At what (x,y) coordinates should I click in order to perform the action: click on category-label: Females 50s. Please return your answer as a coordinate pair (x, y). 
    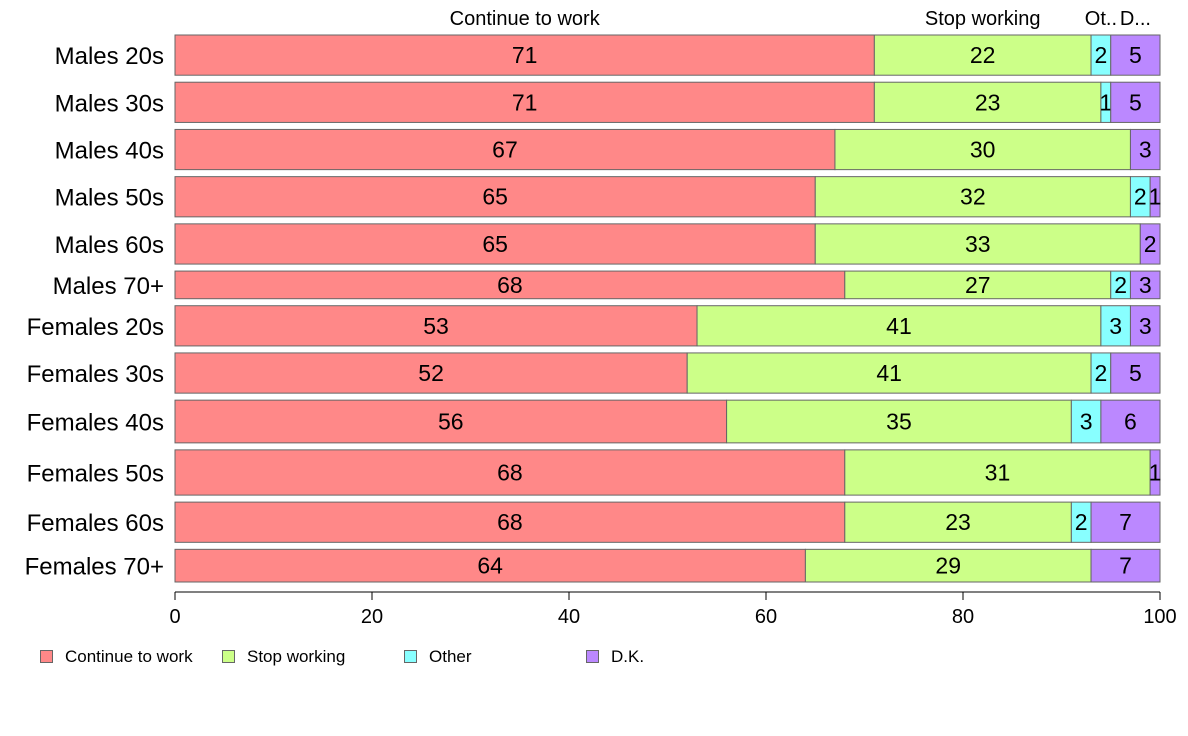
    Looking at the image, I should click on (95, 473).